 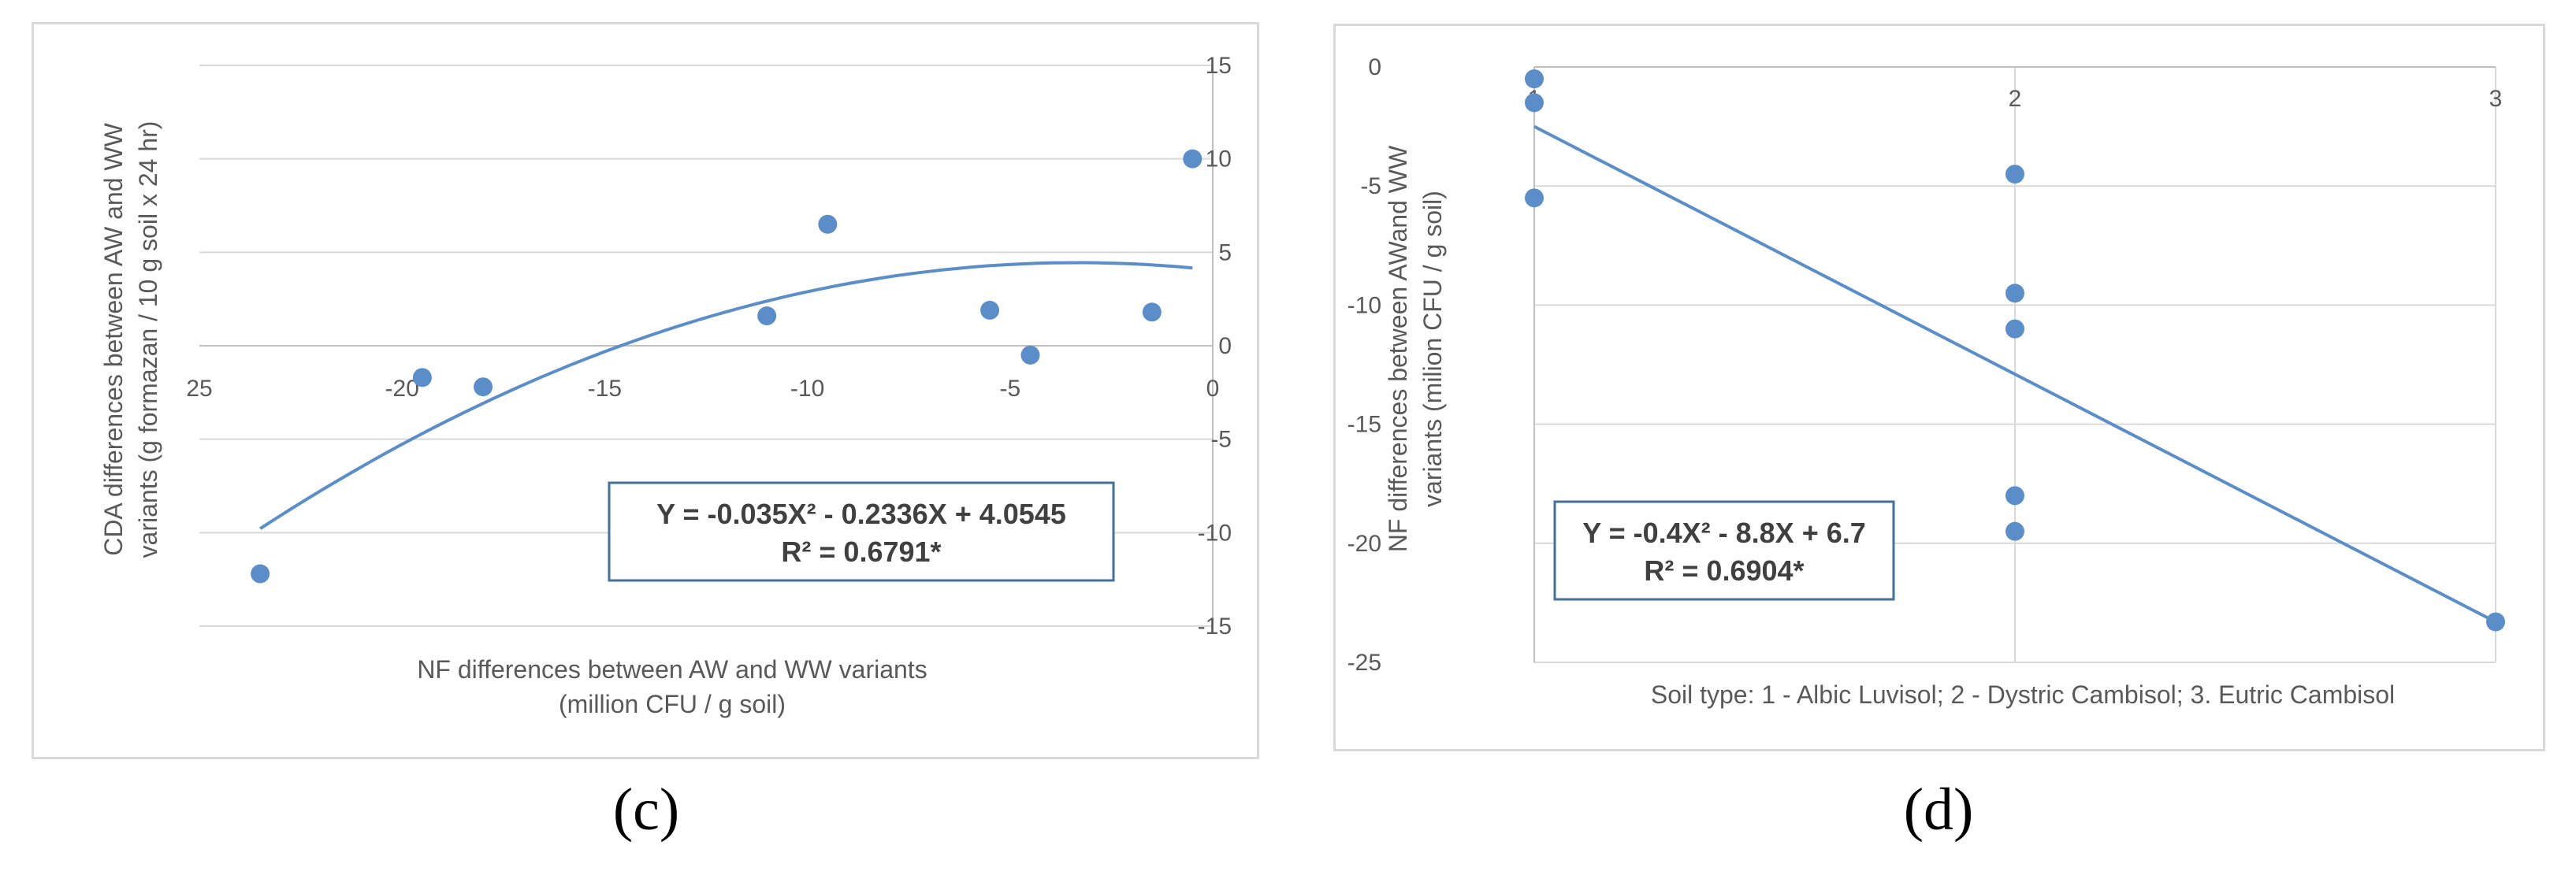 I want to click on panel-label-c: (c), so click(x=646, y=810).